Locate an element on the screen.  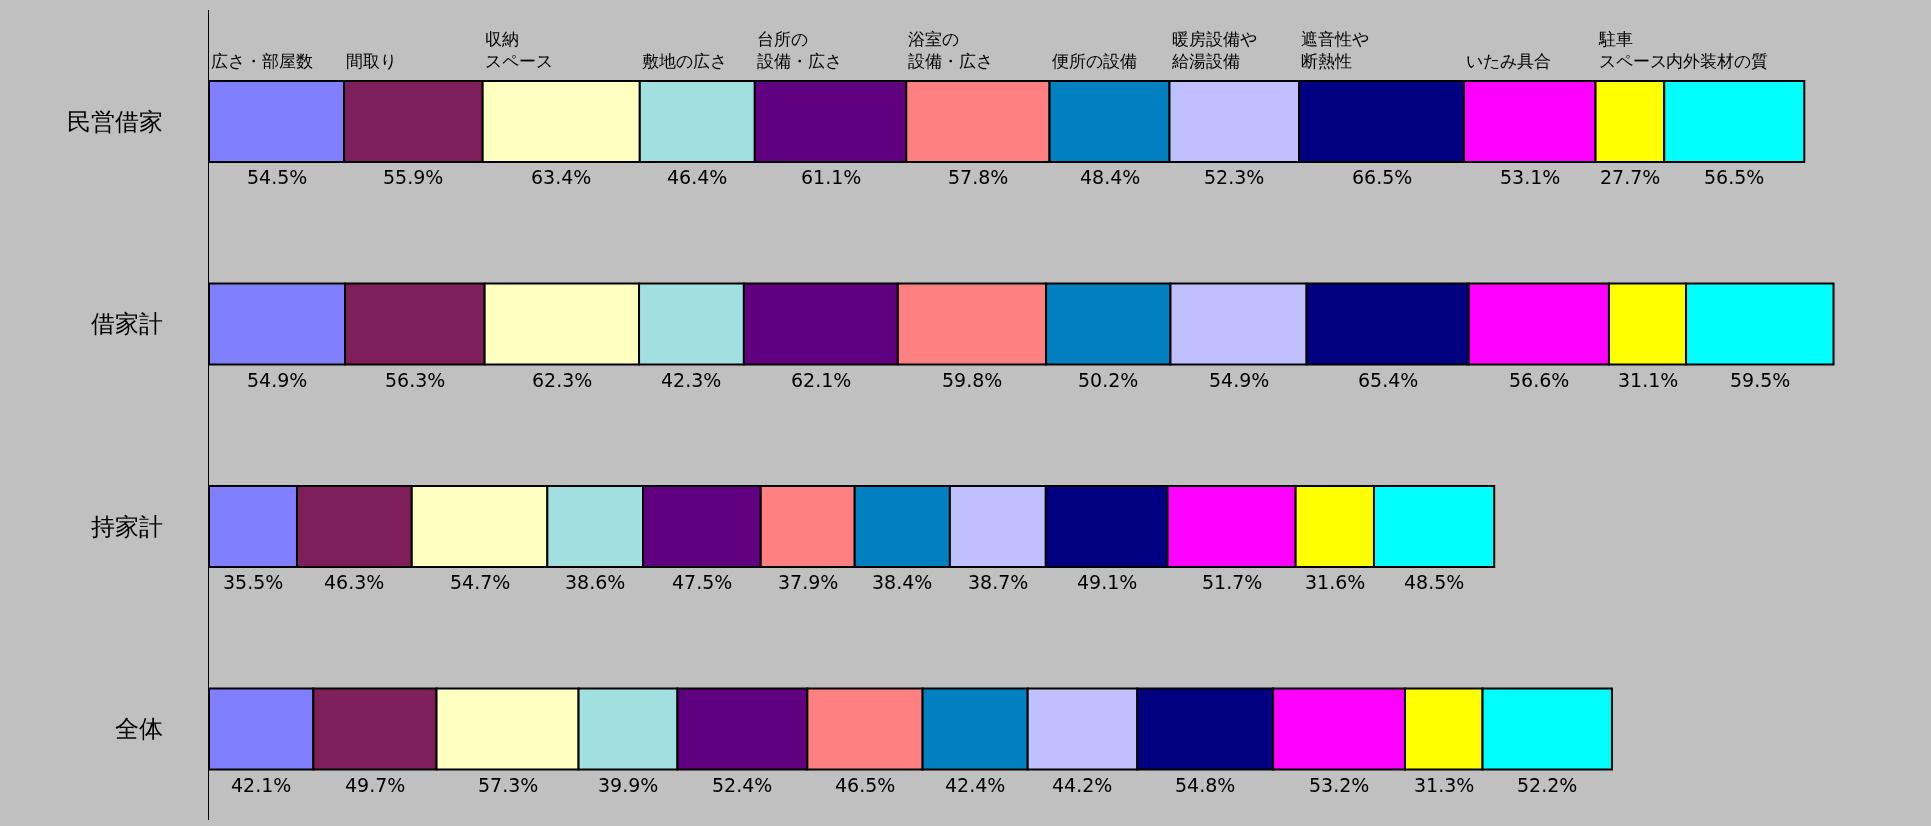
data-label: 46.3% is located at coordinates (354, 582).